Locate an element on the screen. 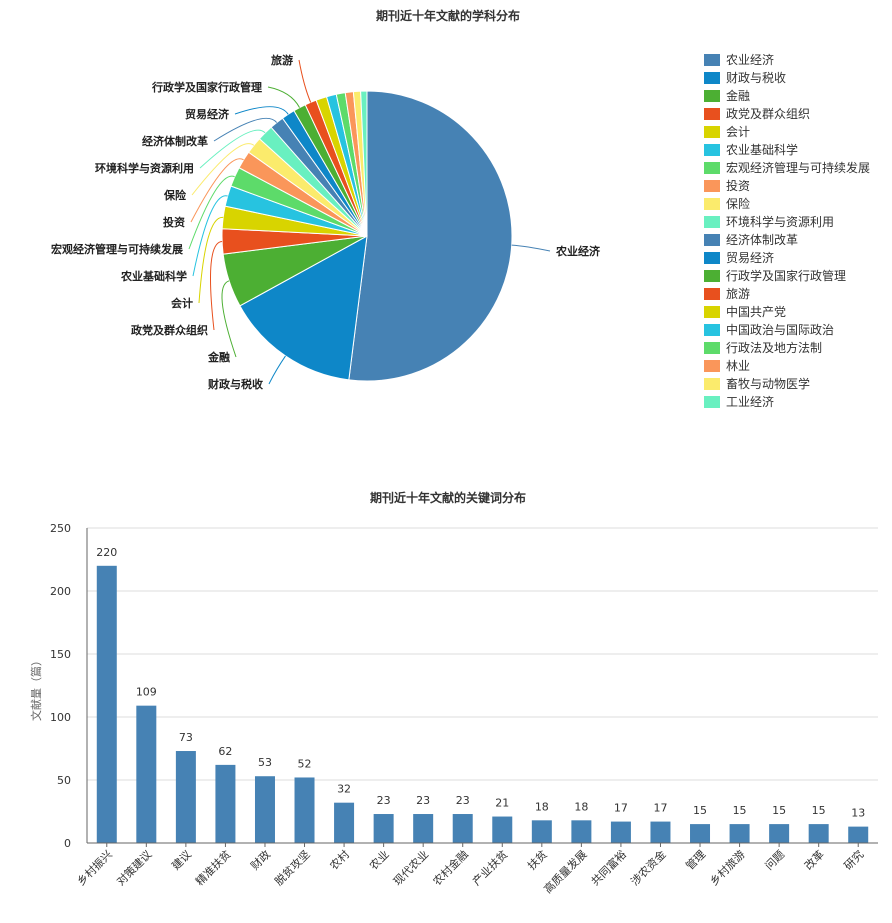  pie-slice-label: 贸易经济 is located at coordinates (207, 114).